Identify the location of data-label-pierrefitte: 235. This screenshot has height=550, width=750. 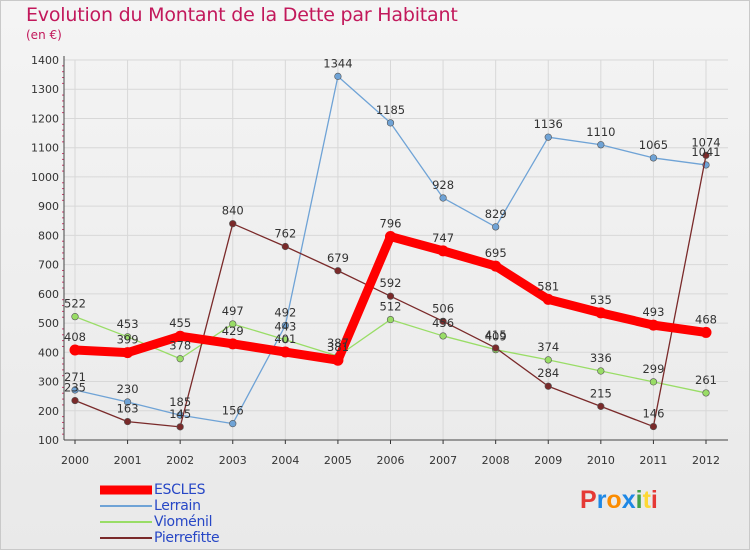
(75, 388).